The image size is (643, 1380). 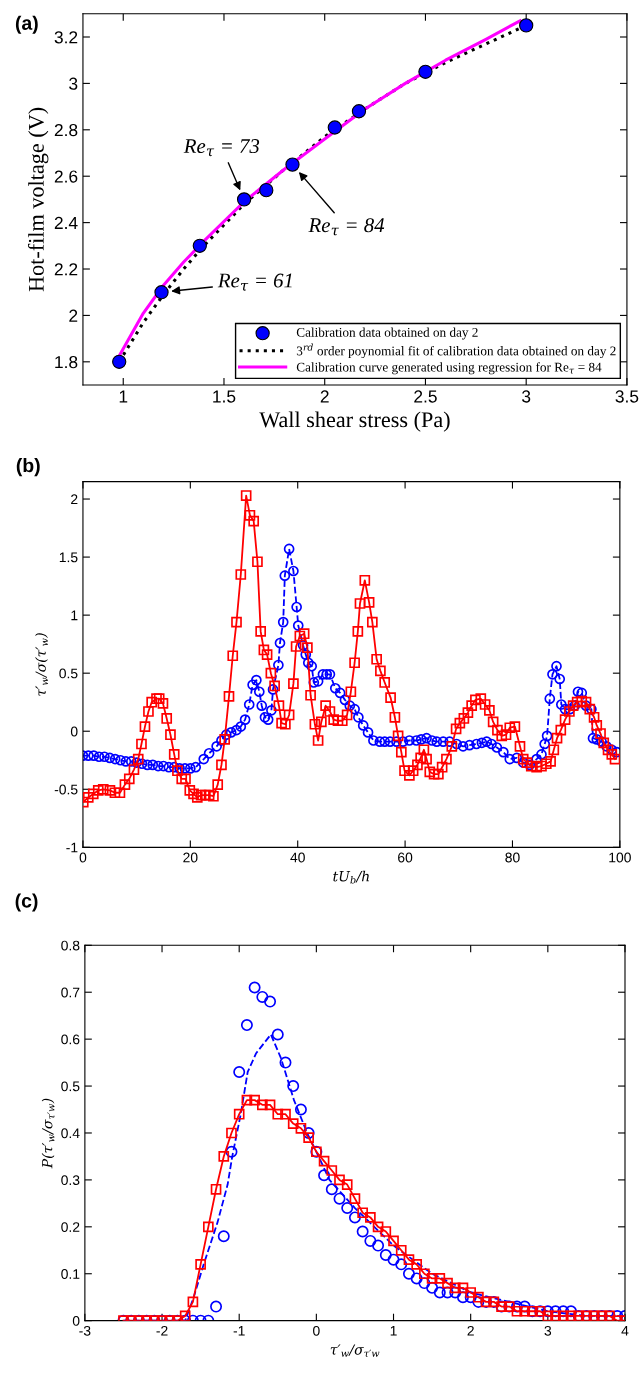 I want to click on legend-label: 3$^{rd}$ order poynomial fit of calibration data obtained on day 2, so click(x=456, y=351).